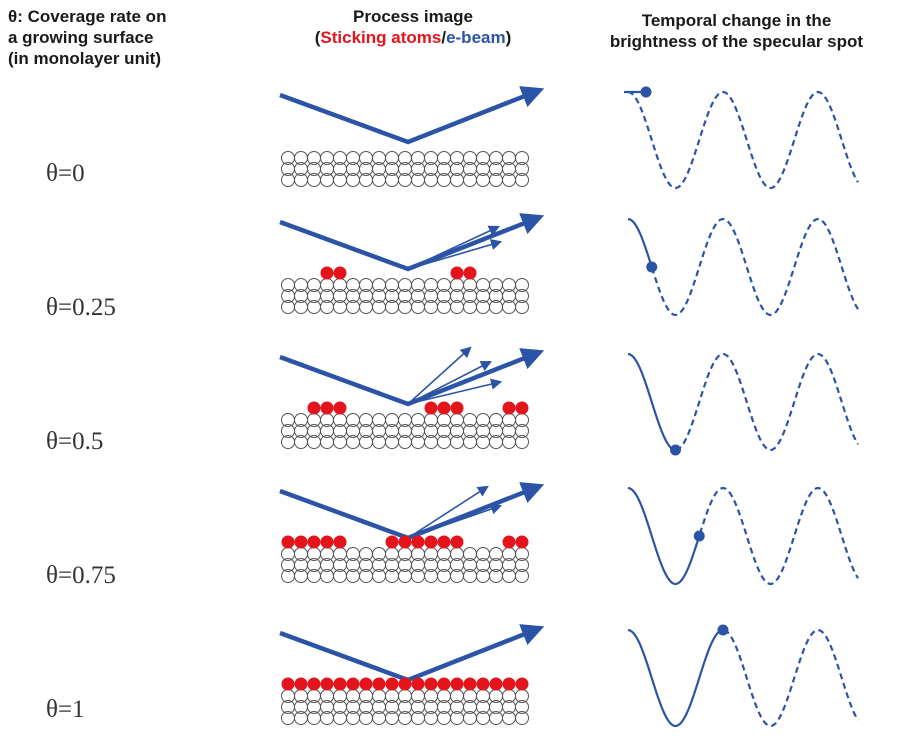  Describe the element at coordinates (508, 37) in the screenshot. I see `legend-close-paren: )` at that location.